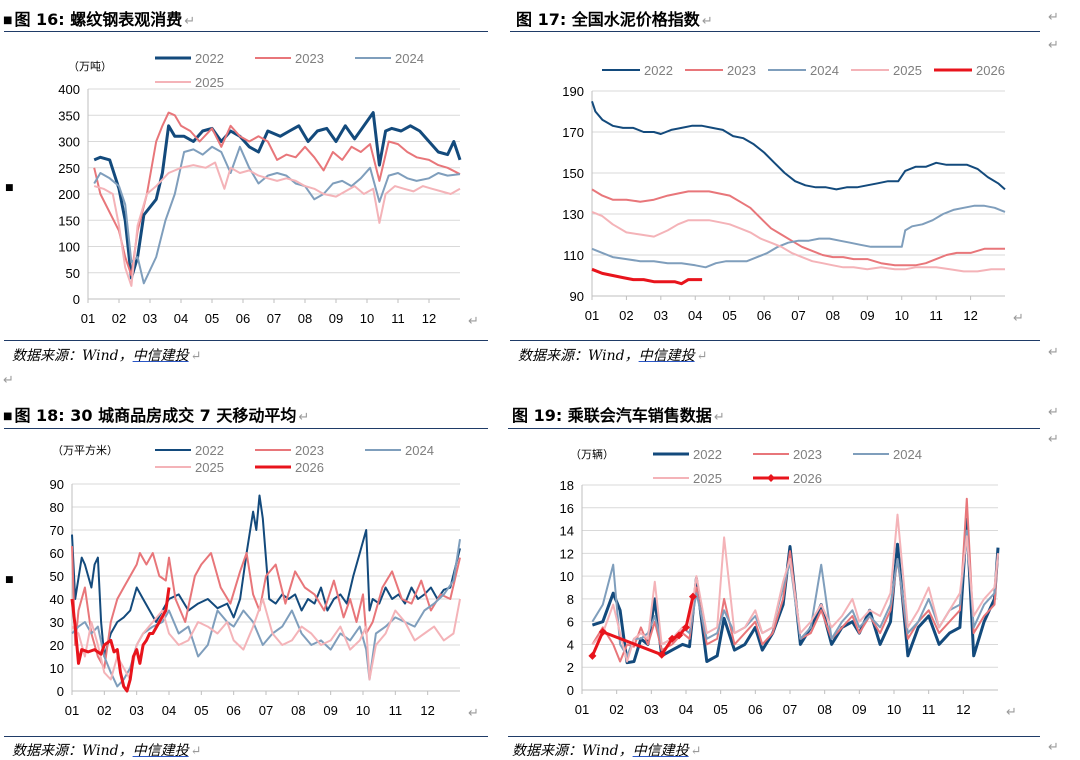 The image size is (1080, 760). I want to click on panel-title-text: 图 17: 全国水泥价格指数, so click(608, 19).